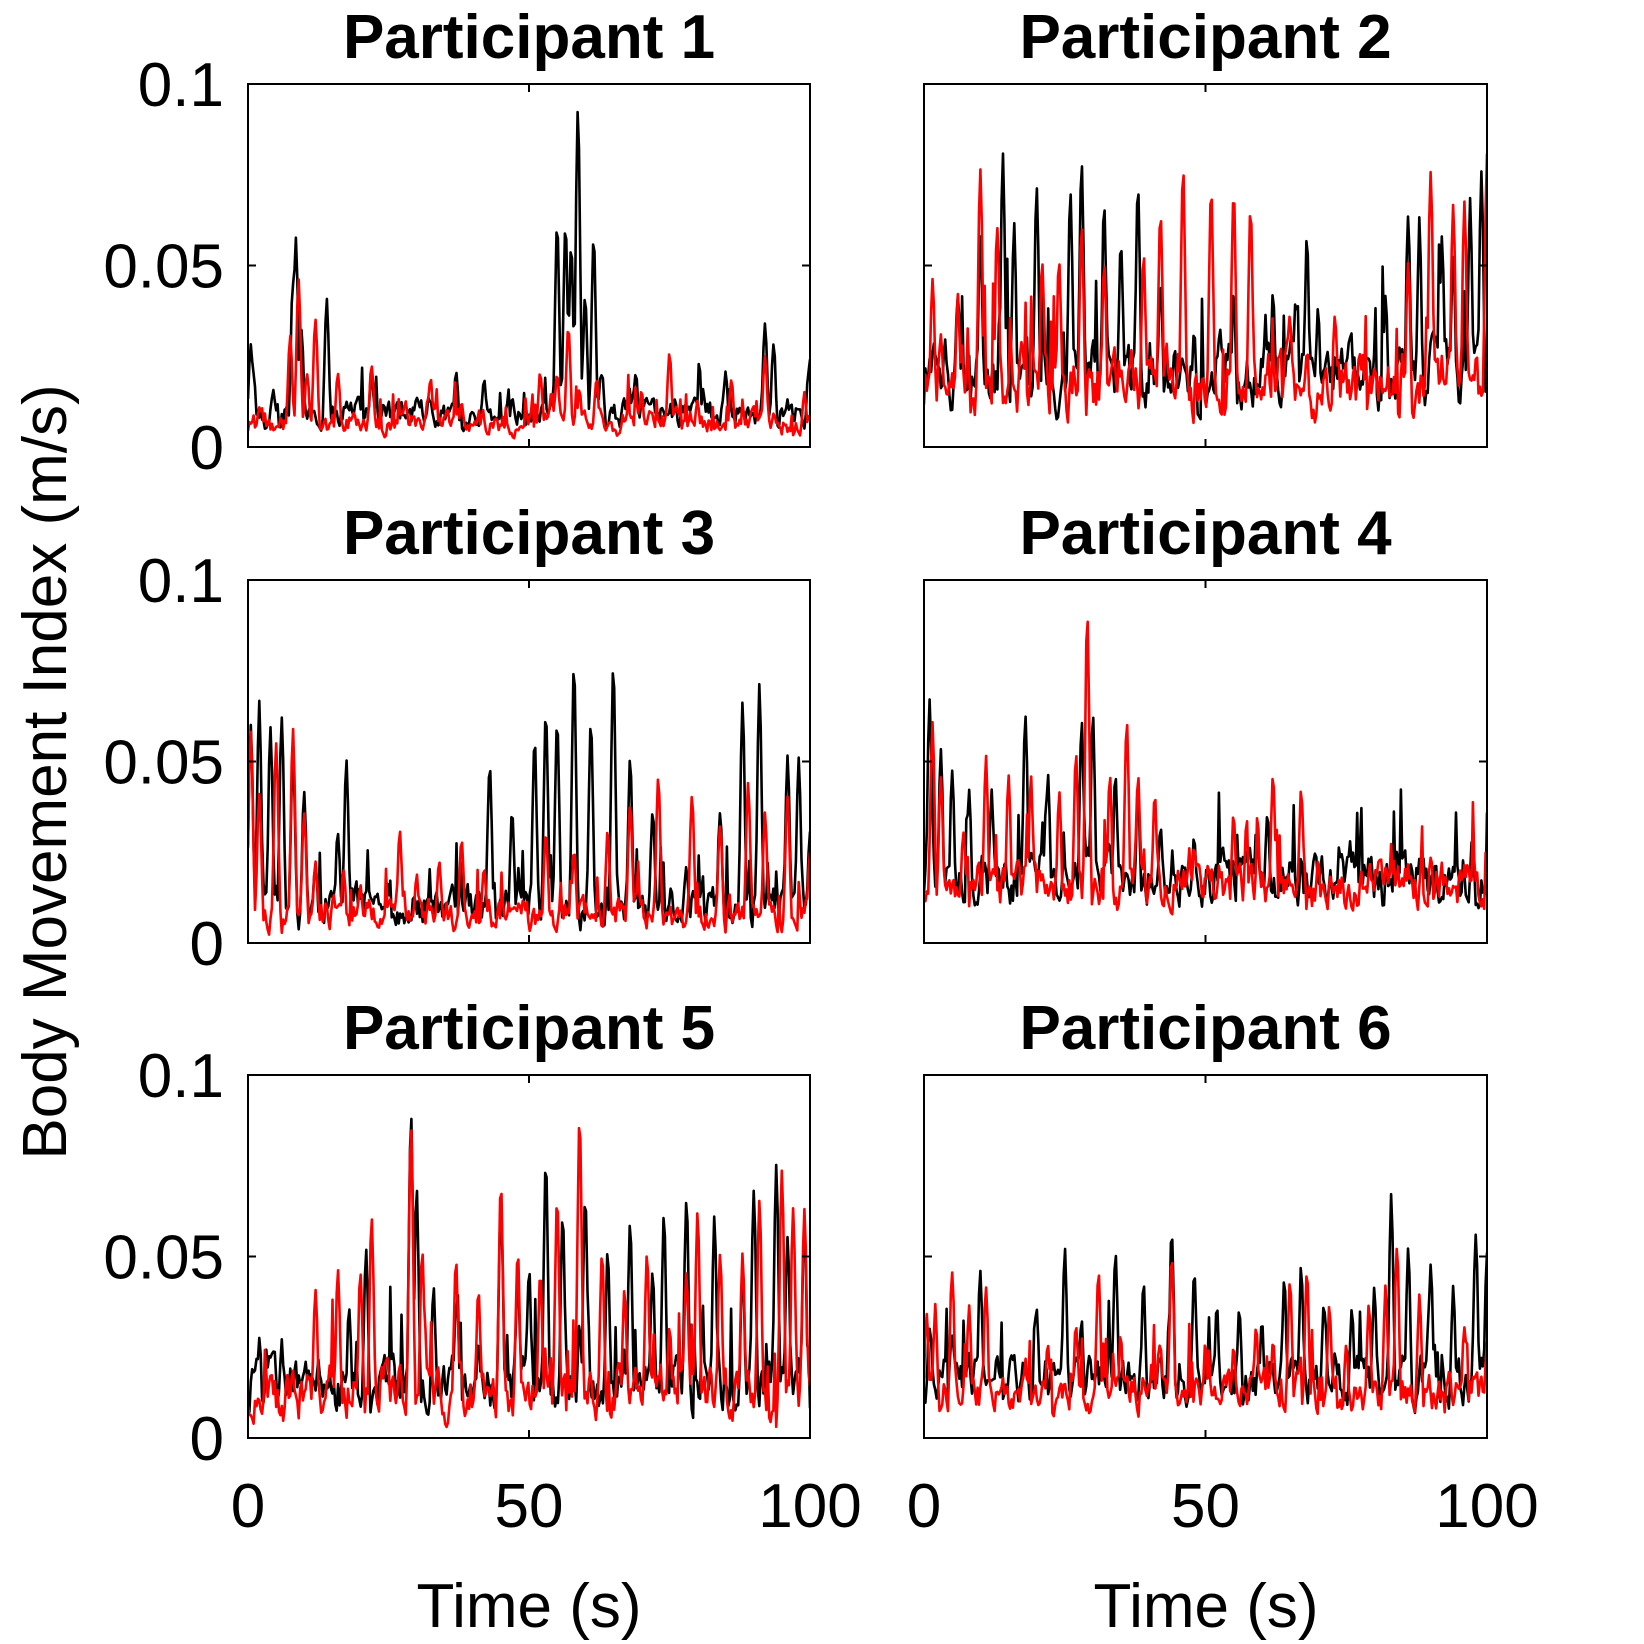  What do you see at coordinates (45, 771) in the screenshot?
I see `y-axis-label: Body Movement Index (m/s)` at bounding box center [45, 771].